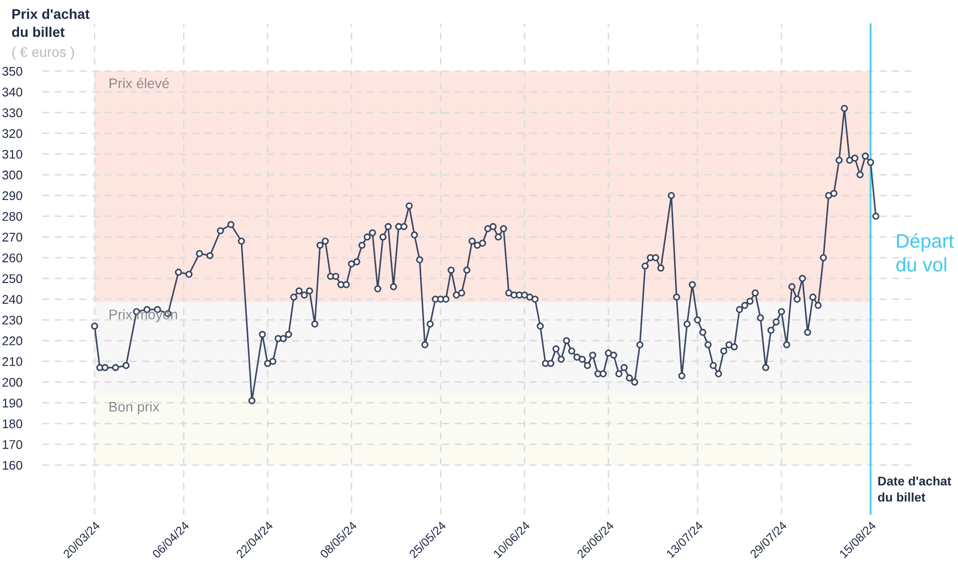 This screenshot has width=958, height=585. What do you see at coordinates (12, 154) in the screenshot?
I see `y-tick-label: 310` at bounding box center [12, 154].